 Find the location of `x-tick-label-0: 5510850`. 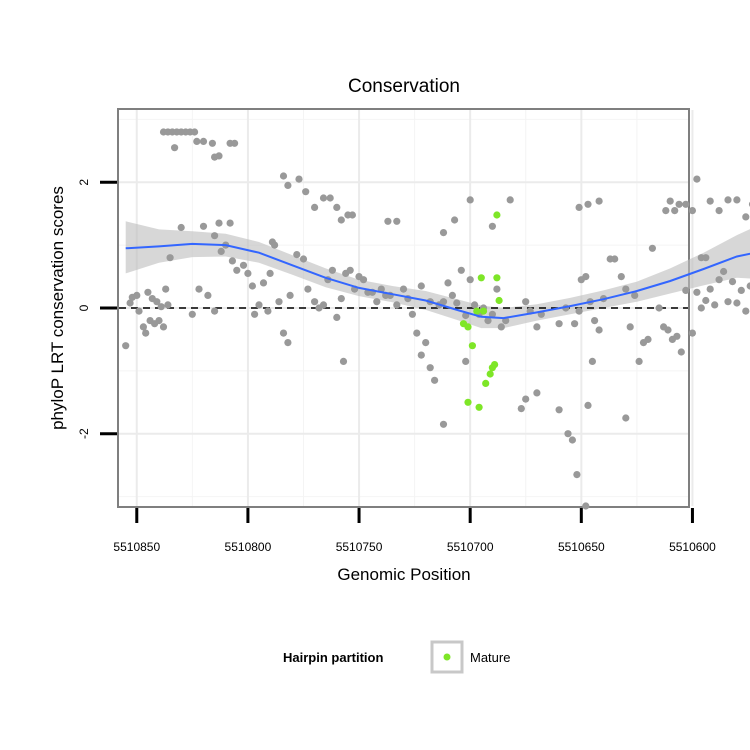

x-tick-label-0: 5510850 is located at coordinates (136, 547).